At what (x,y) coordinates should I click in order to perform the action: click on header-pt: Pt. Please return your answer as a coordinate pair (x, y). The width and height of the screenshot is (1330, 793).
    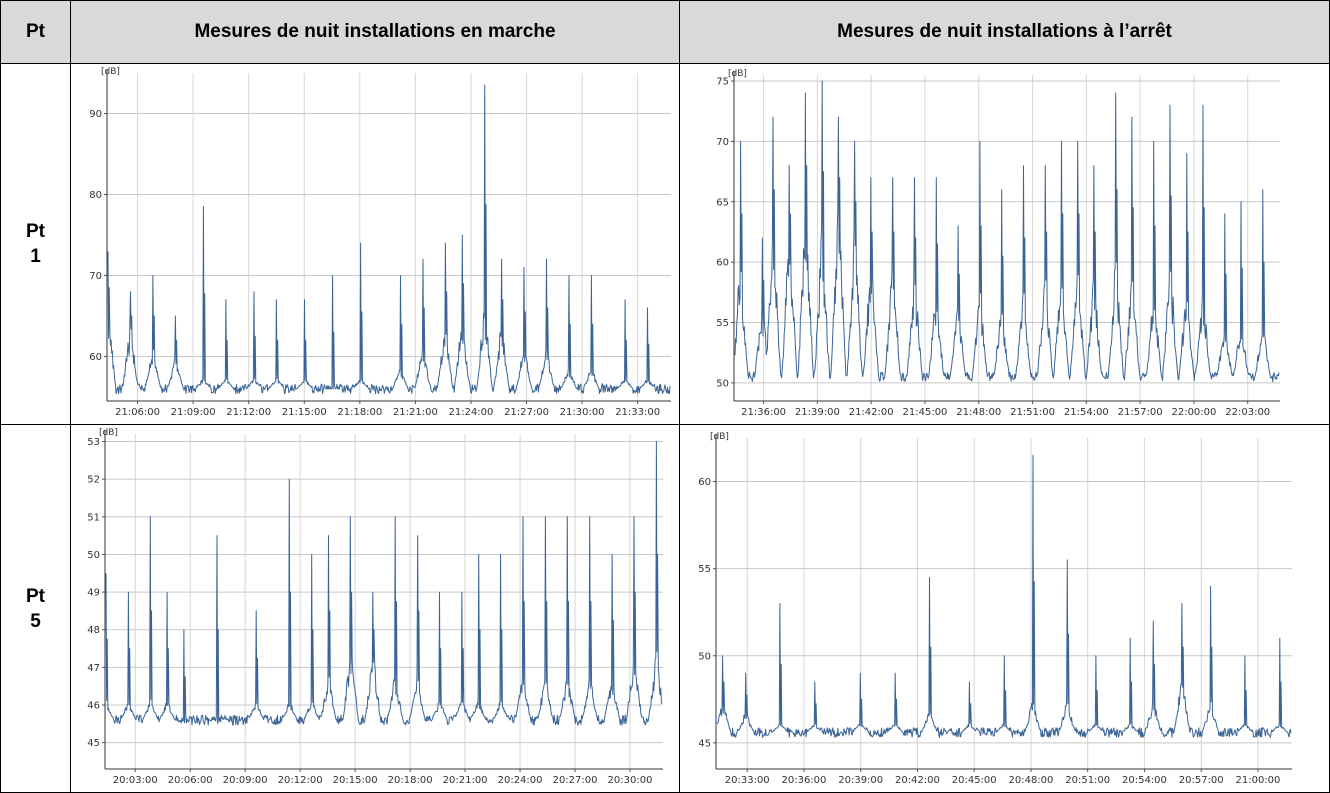
    Looking at the image, I should click on (35, 32).